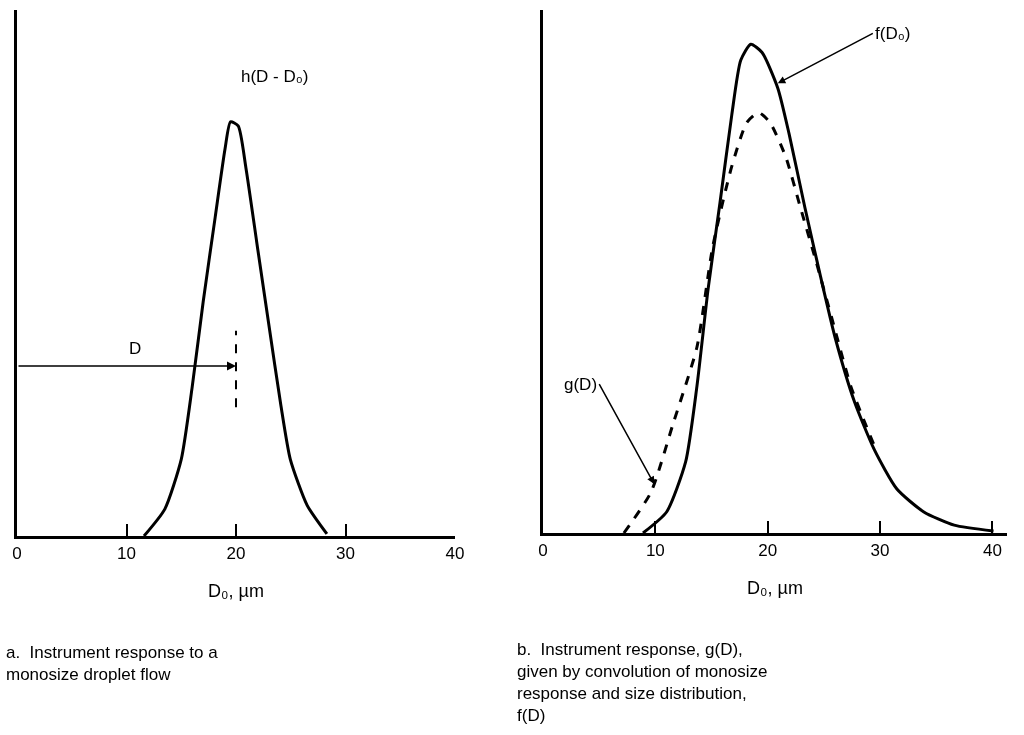  I want to click on annotation: g(D), so click(581, 384).